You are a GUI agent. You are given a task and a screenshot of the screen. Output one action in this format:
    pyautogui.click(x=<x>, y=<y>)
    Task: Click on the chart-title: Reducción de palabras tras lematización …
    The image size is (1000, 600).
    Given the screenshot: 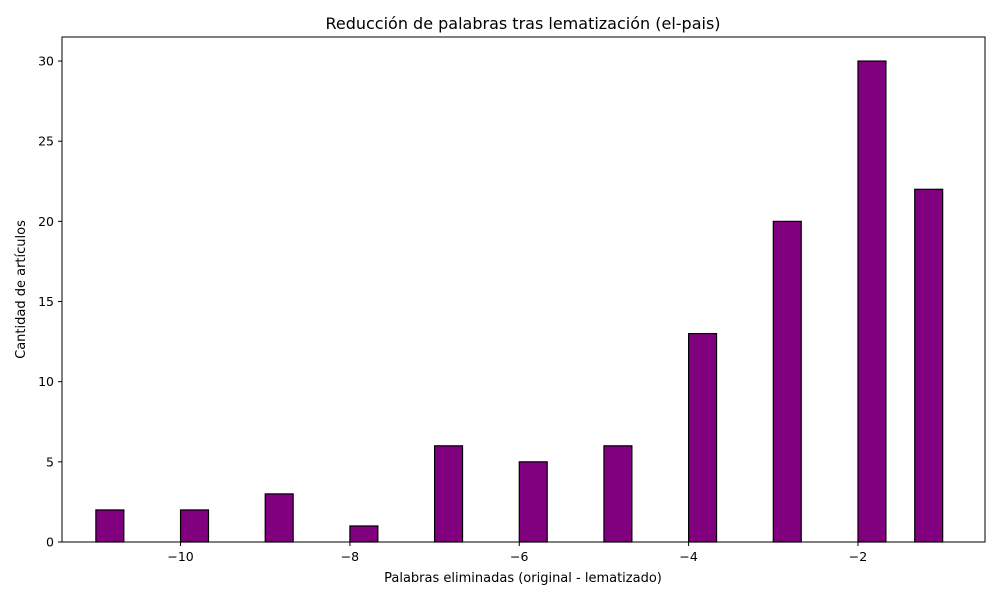 What is the action you would take?
    pyautogui.click(x=522, y=23)
    